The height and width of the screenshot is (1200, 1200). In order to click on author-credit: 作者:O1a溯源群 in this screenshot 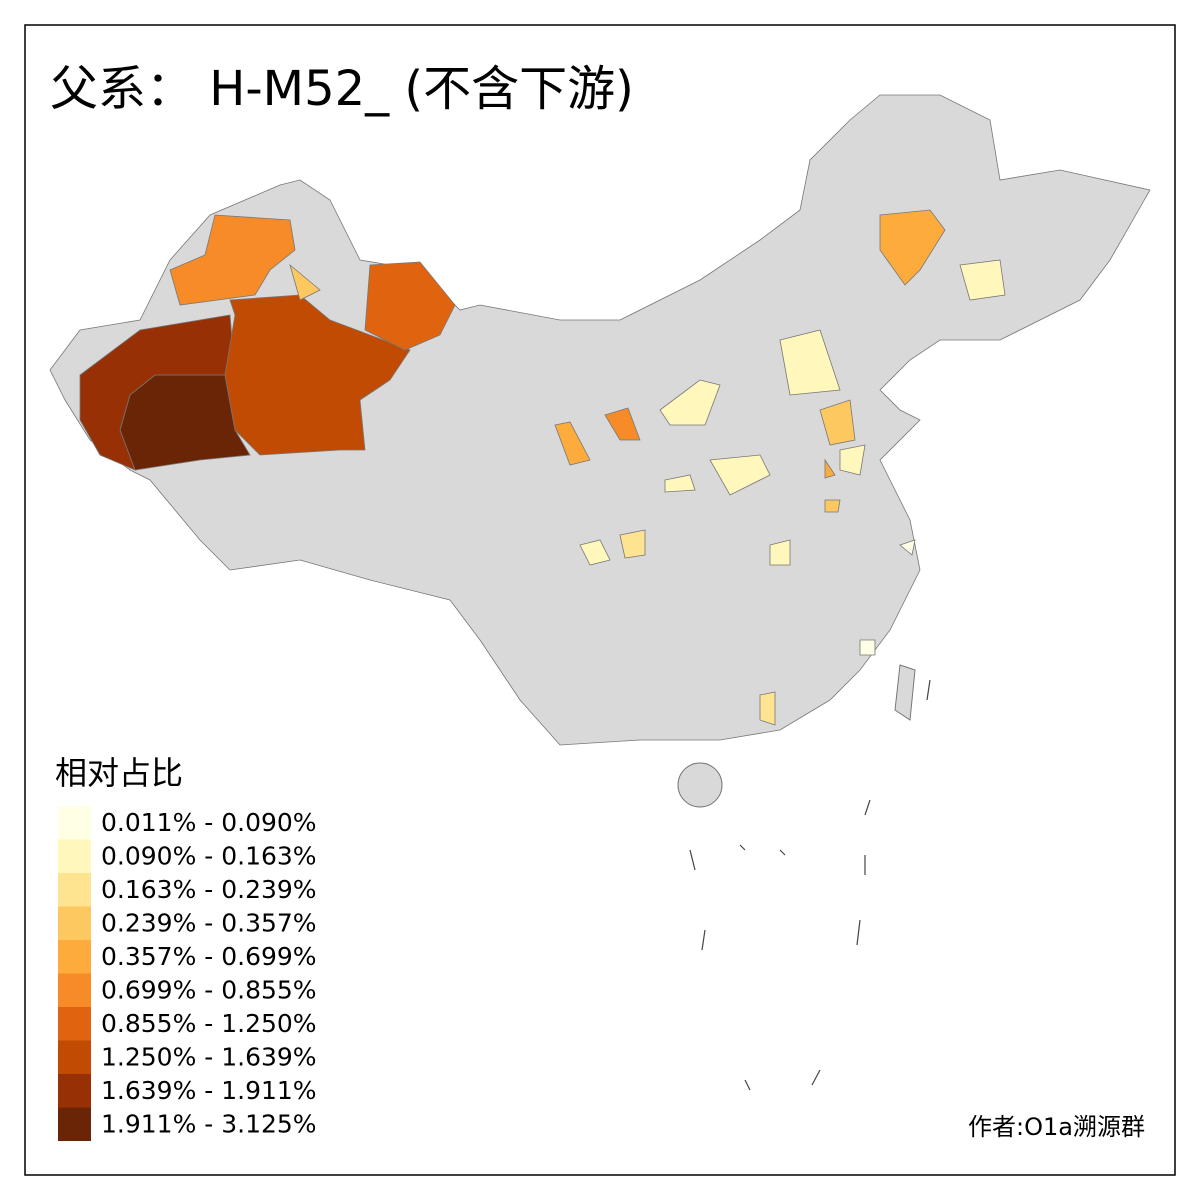, I will do `click(1056, 1127)`.